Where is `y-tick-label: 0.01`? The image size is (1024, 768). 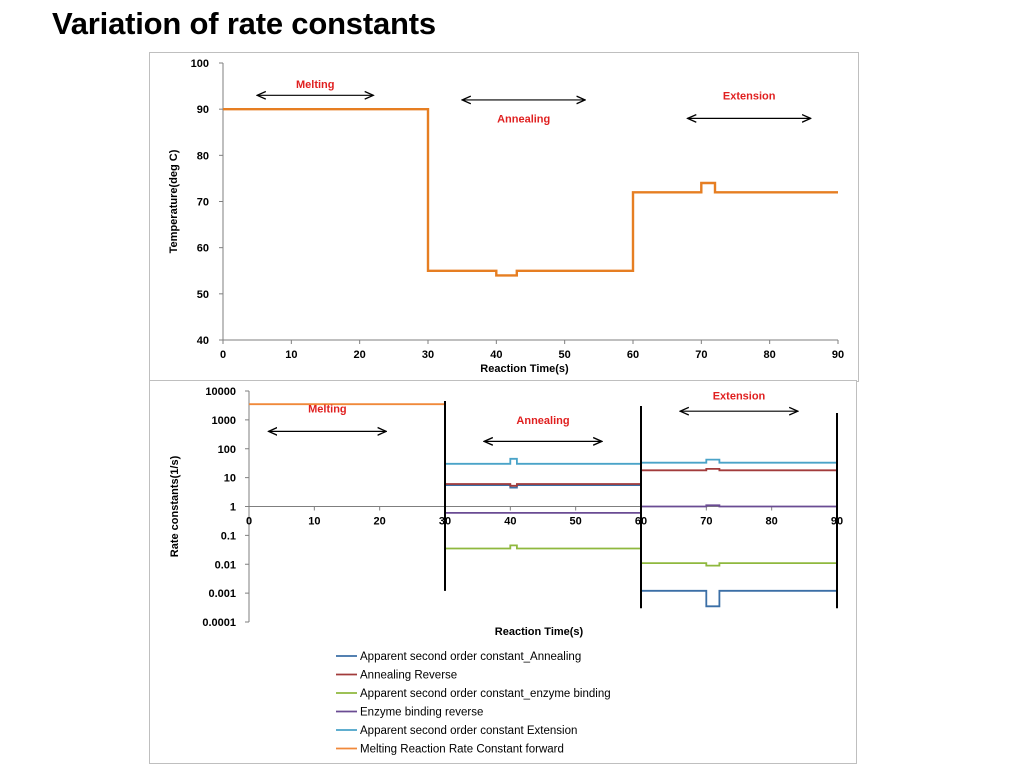 y-tick-label: 0.01 is located at coordinates (225, 565).